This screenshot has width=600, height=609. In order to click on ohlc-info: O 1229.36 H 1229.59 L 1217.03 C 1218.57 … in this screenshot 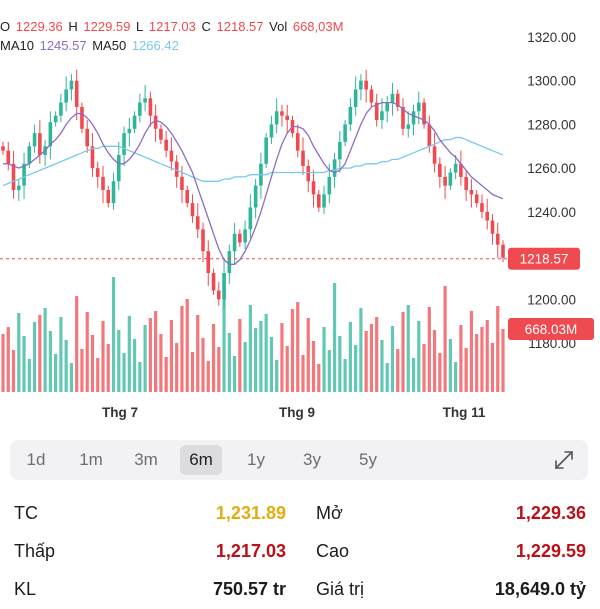, I will do `click(172, 26)`.